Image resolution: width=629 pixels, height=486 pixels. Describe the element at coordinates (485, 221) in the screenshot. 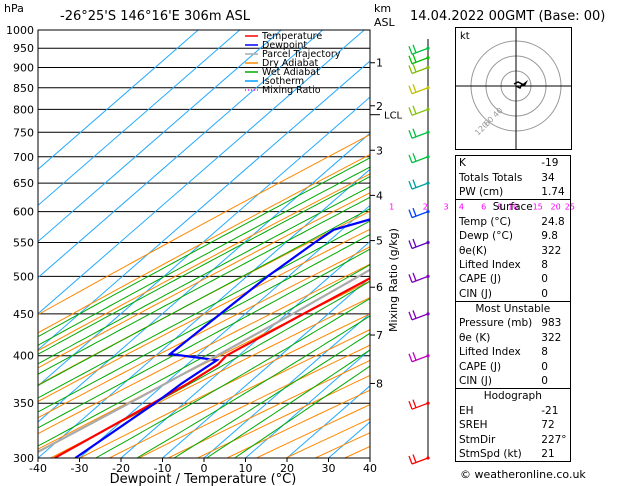

I see `s-temp-label: Temp (°C)` at that location.